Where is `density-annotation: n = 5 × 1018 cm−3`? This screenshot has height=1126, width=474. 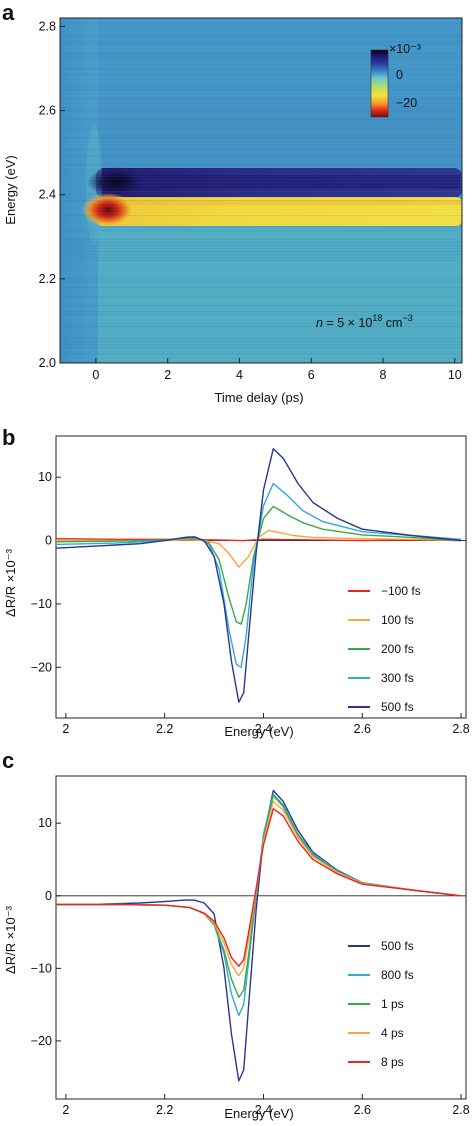
density-annotation: n = 5 × 1018 cm−3 is located at coordinates (364, 321).